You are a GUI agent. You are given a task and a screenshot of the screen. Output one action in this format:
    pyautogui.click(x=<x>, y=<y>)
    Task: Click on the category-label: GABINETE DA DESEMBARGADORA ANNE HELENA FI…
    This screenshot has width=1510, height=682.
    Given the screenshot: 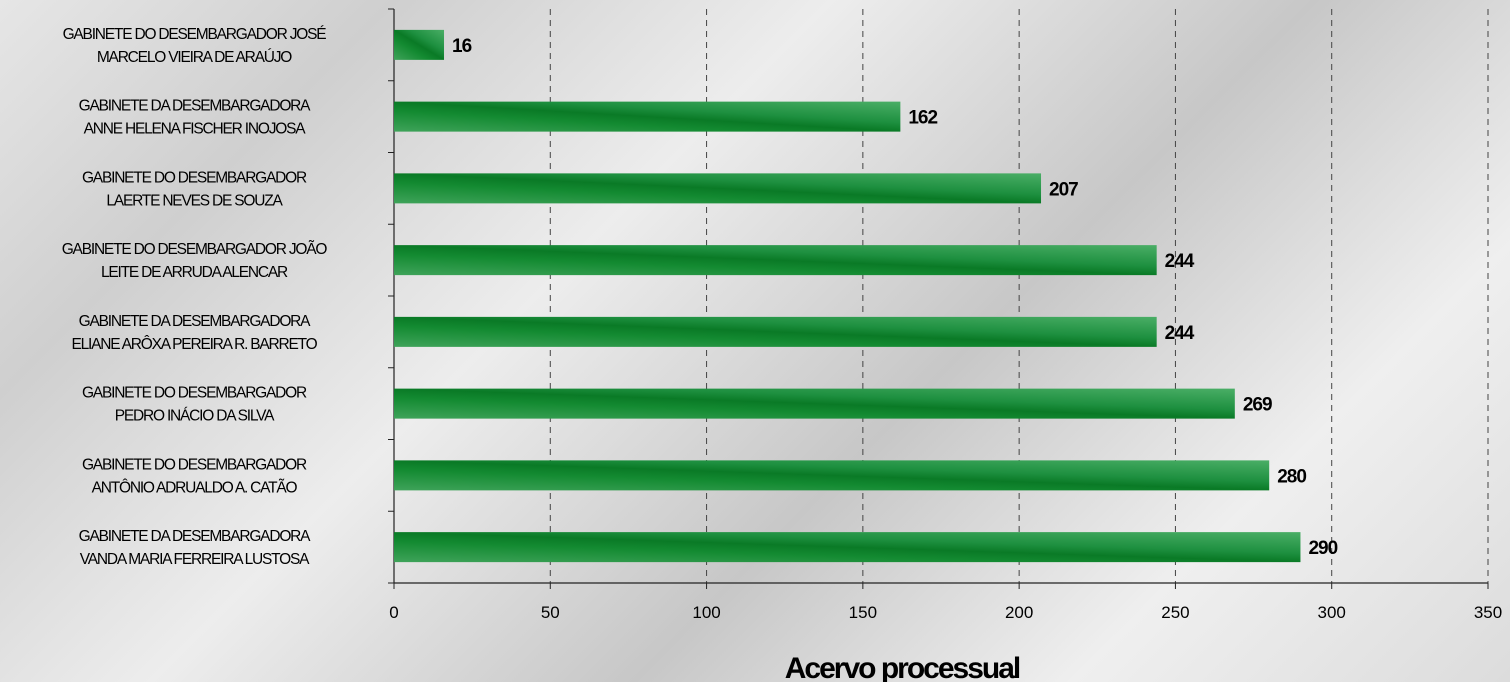 What is the action you would take?
    pyautogui.click(x=195, y=118)
    